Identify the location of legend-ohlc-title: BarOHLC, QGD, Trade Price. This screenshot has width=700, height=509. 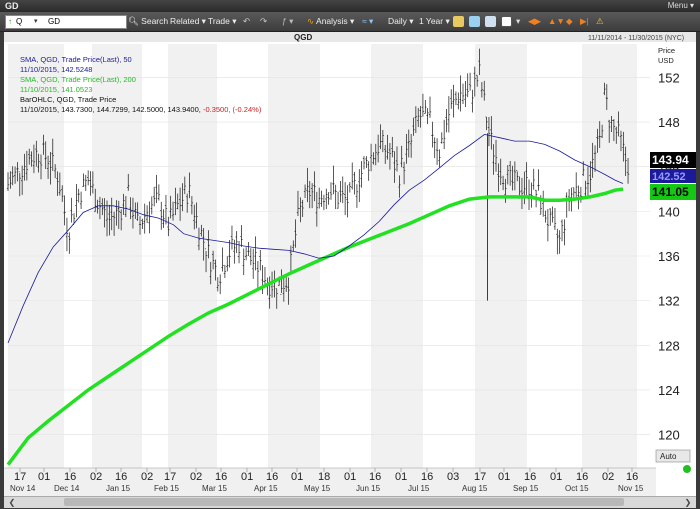
(68, 99).